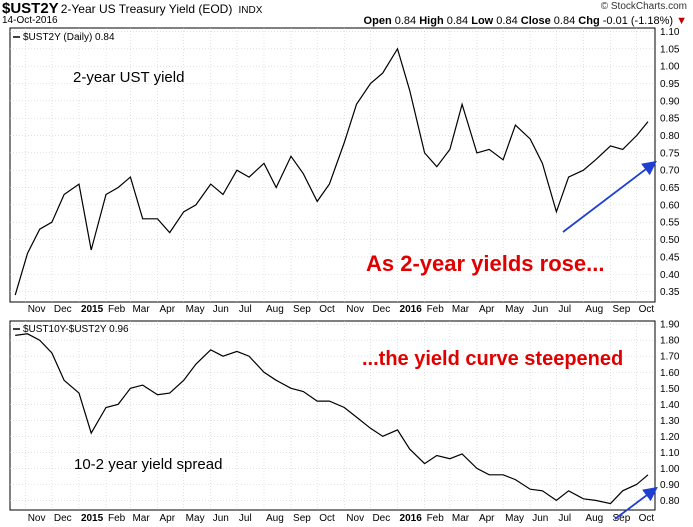  I want to click on legend-label: $UST10Y-$UST2Y 0.96, so click(76, 329).